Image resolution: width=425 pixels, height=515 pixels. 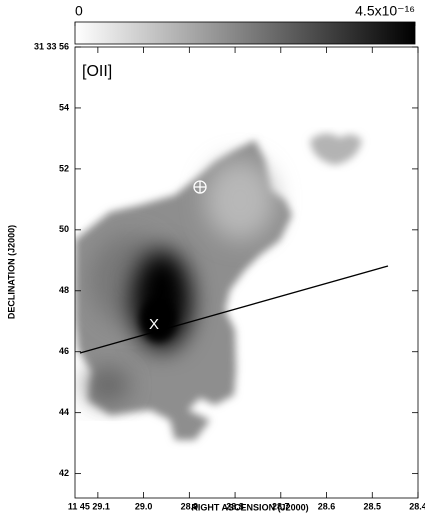 I want to click on emission-core, so click(x=158, y=320).